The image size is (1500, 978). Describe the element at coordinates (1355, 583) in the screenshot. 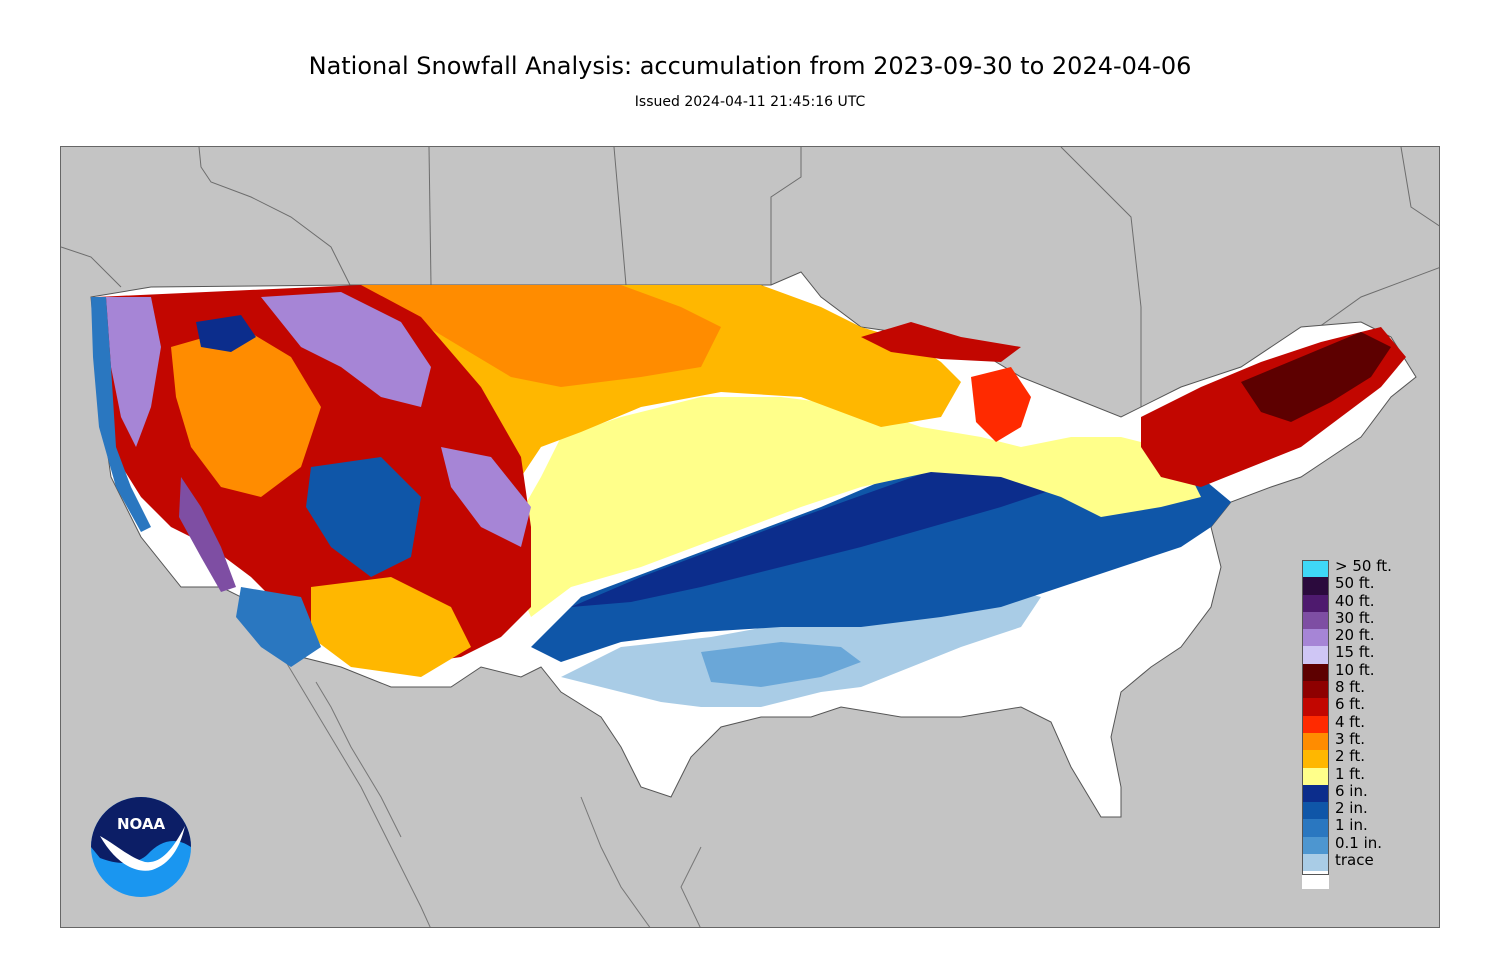

I see `legend-label: 50 ft.` at that location.